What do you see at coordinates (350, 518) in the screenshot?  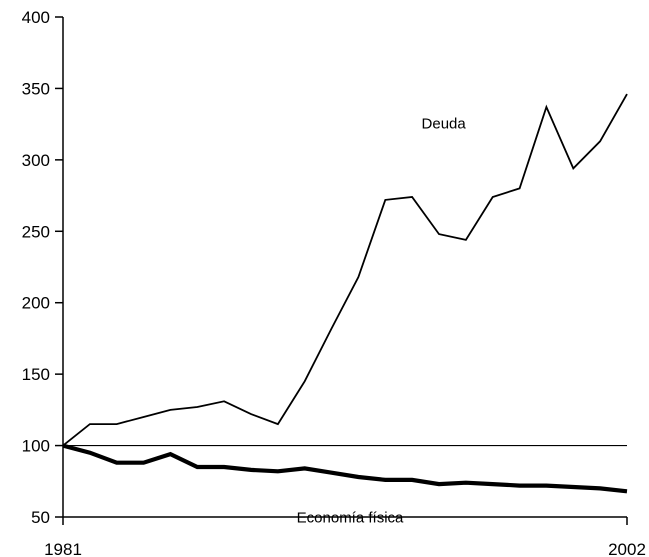 I see `series-label-economia-fisica: Economía física` at bounding box center [350, 518].